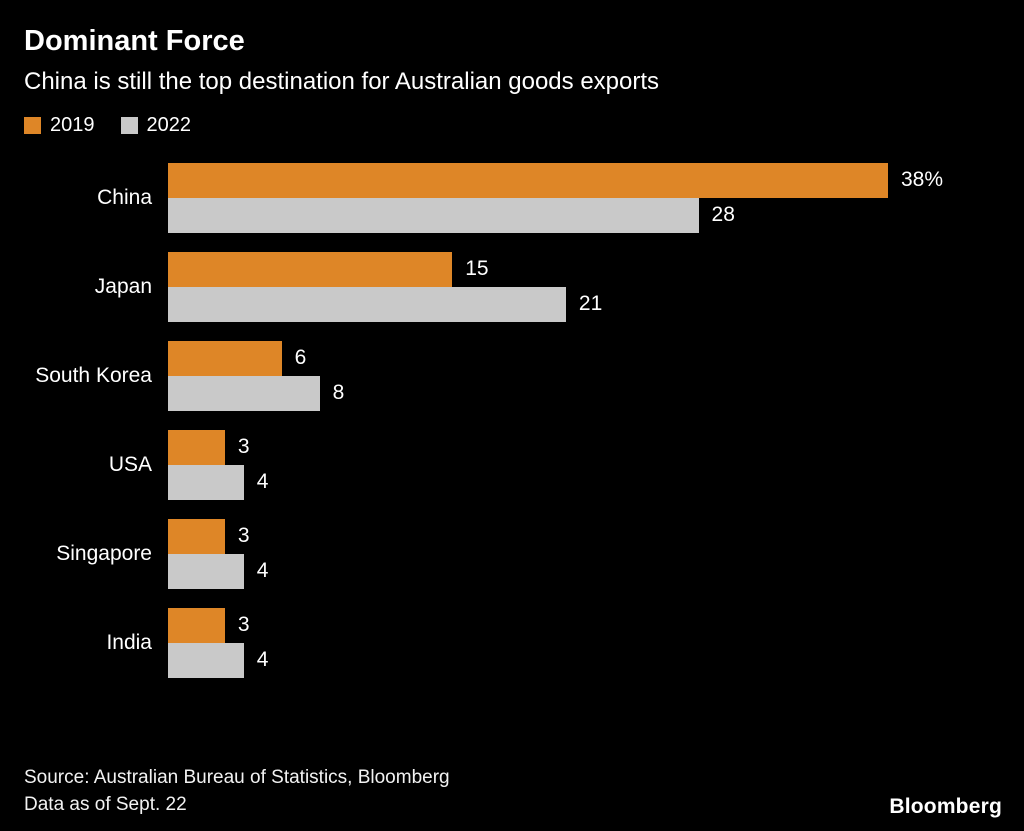  I want to click on legend: 2019 2022, so click(512, 125).